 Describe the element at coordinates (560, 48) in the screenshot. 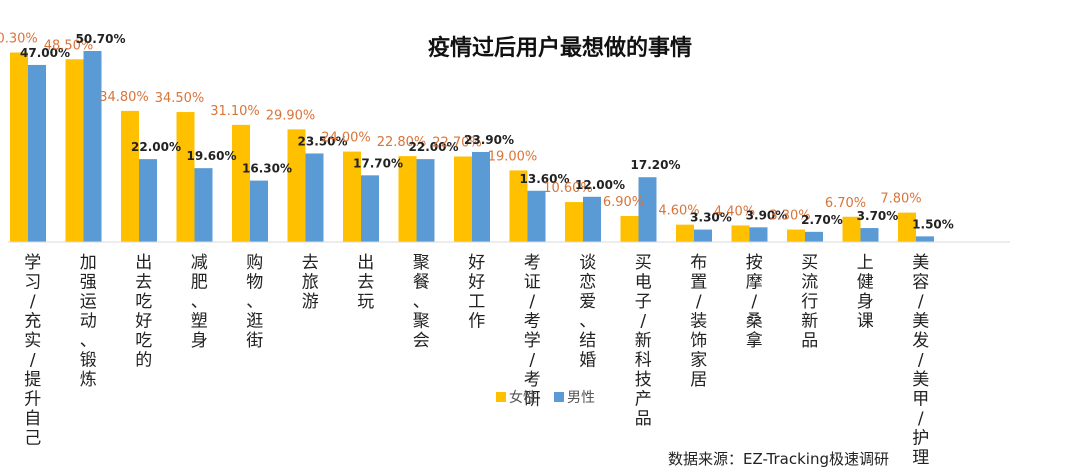

I see `chart-title: 疫情过后用户最想做的事情` at that location.